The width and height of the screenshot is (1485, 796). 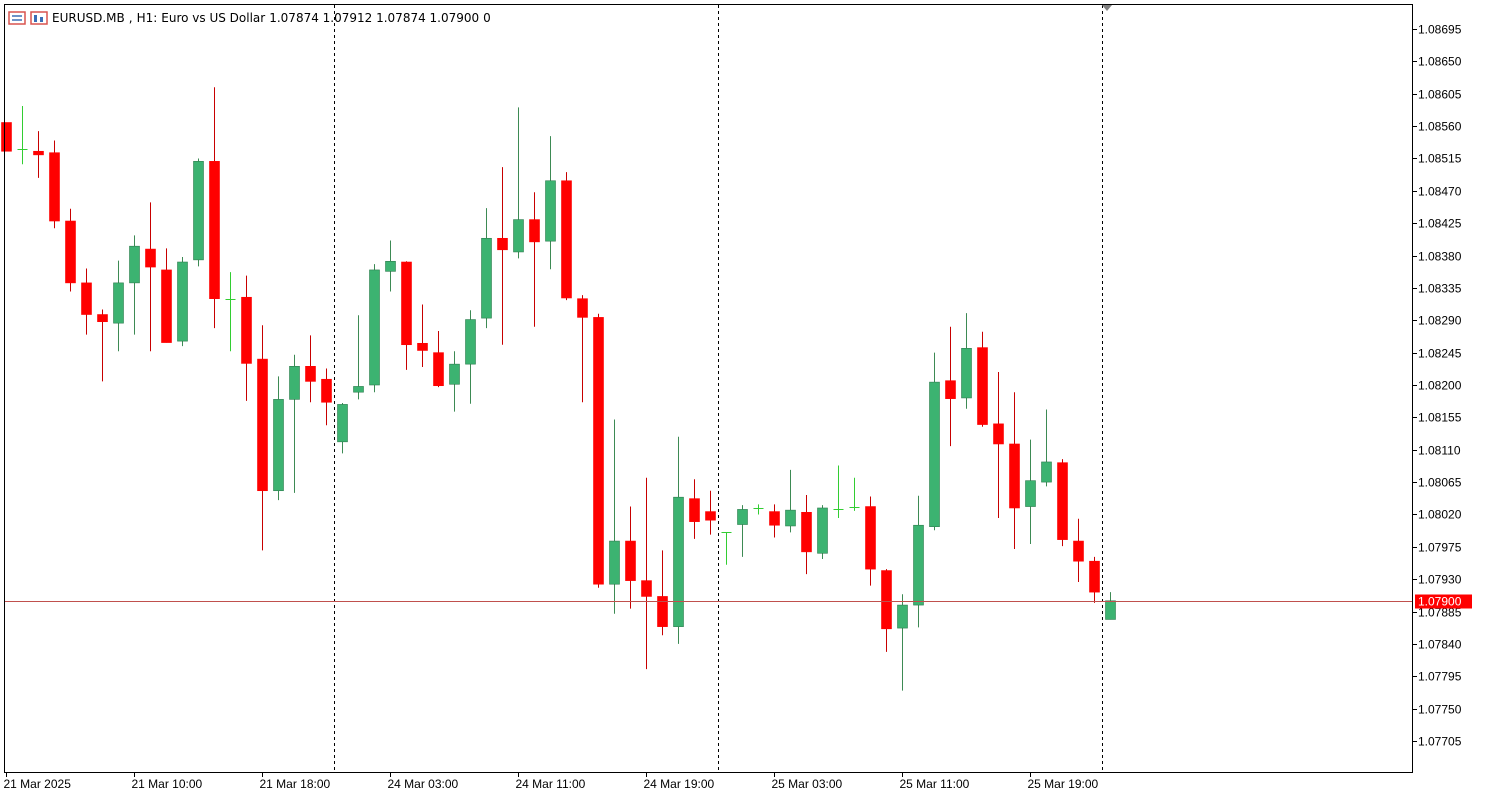 I want to click on y-tick-label: 1.08605, so click(x=1440, y=95).